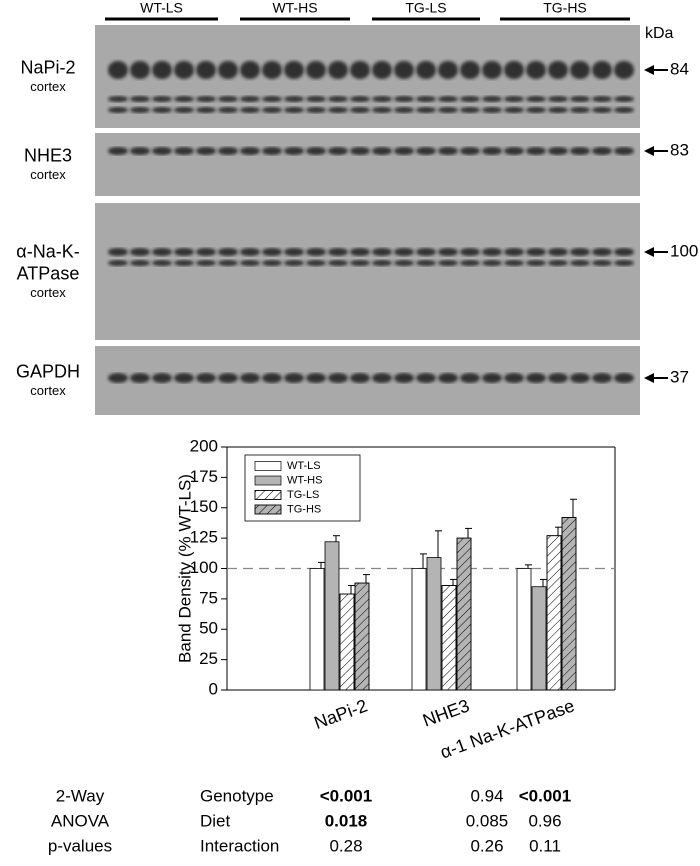  Describe the element at coordinates (48, 155) in the screenshot. I see `panel-label: NHE3` at that location.